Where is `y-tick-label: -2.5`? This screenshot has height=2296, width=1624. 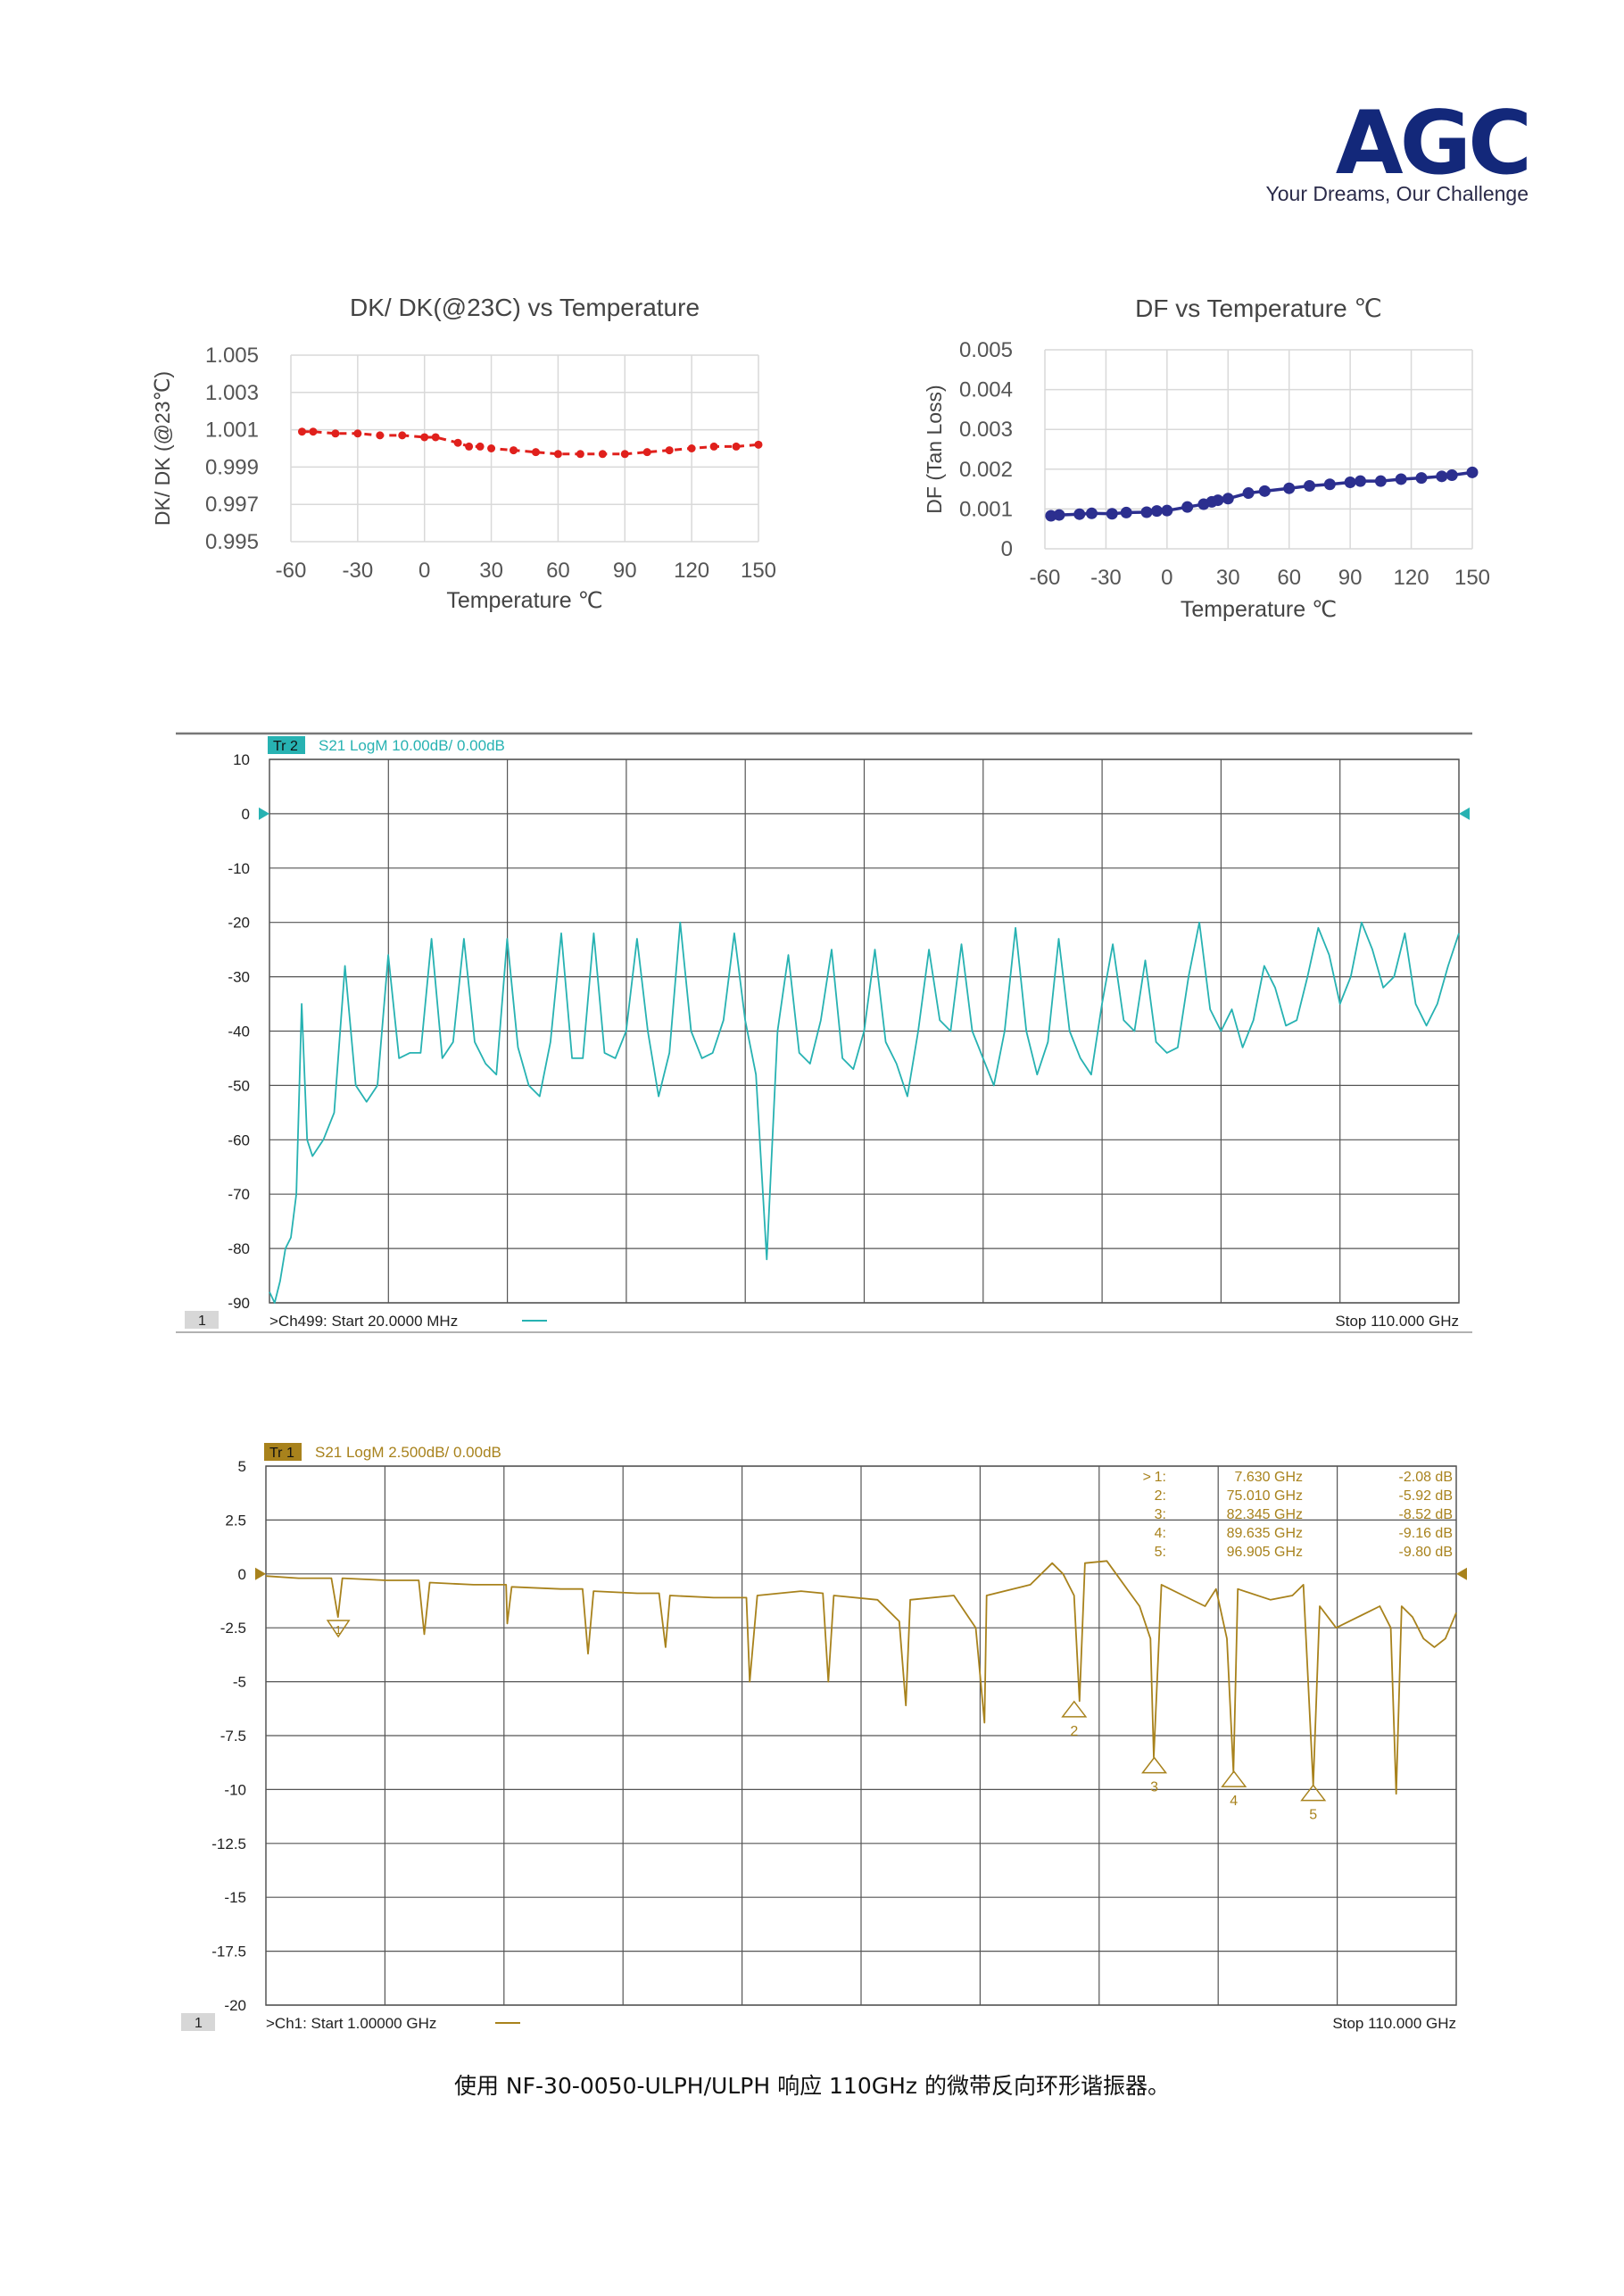
y-tick-label: -2.5 is located at coordinates (233, 1628).